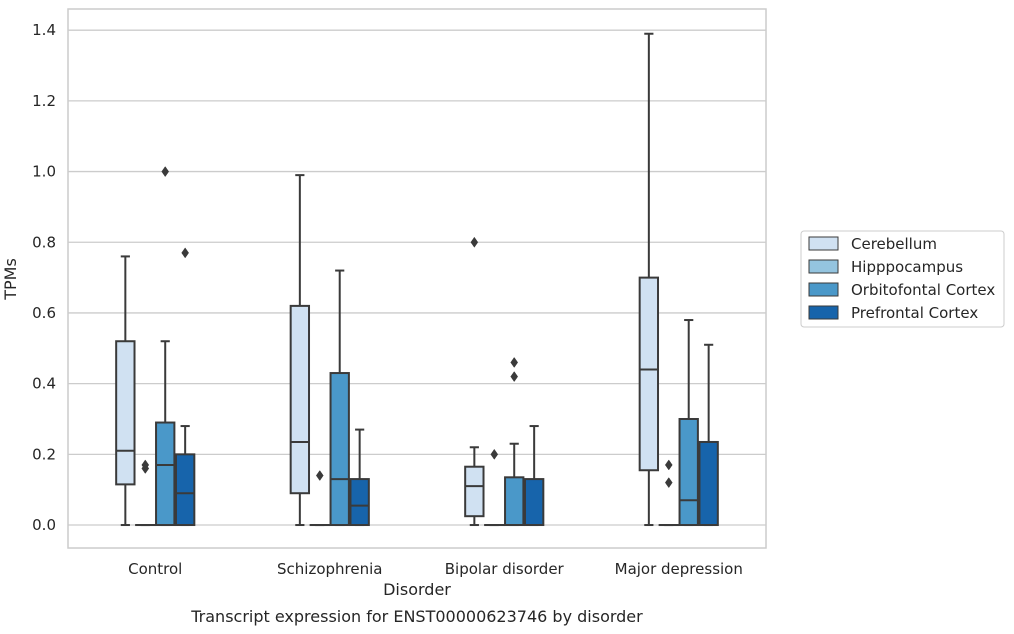  Describe the element at coordinates (44, 525) in the screenshot. I see `y-tick-label: 0.0` at that location.